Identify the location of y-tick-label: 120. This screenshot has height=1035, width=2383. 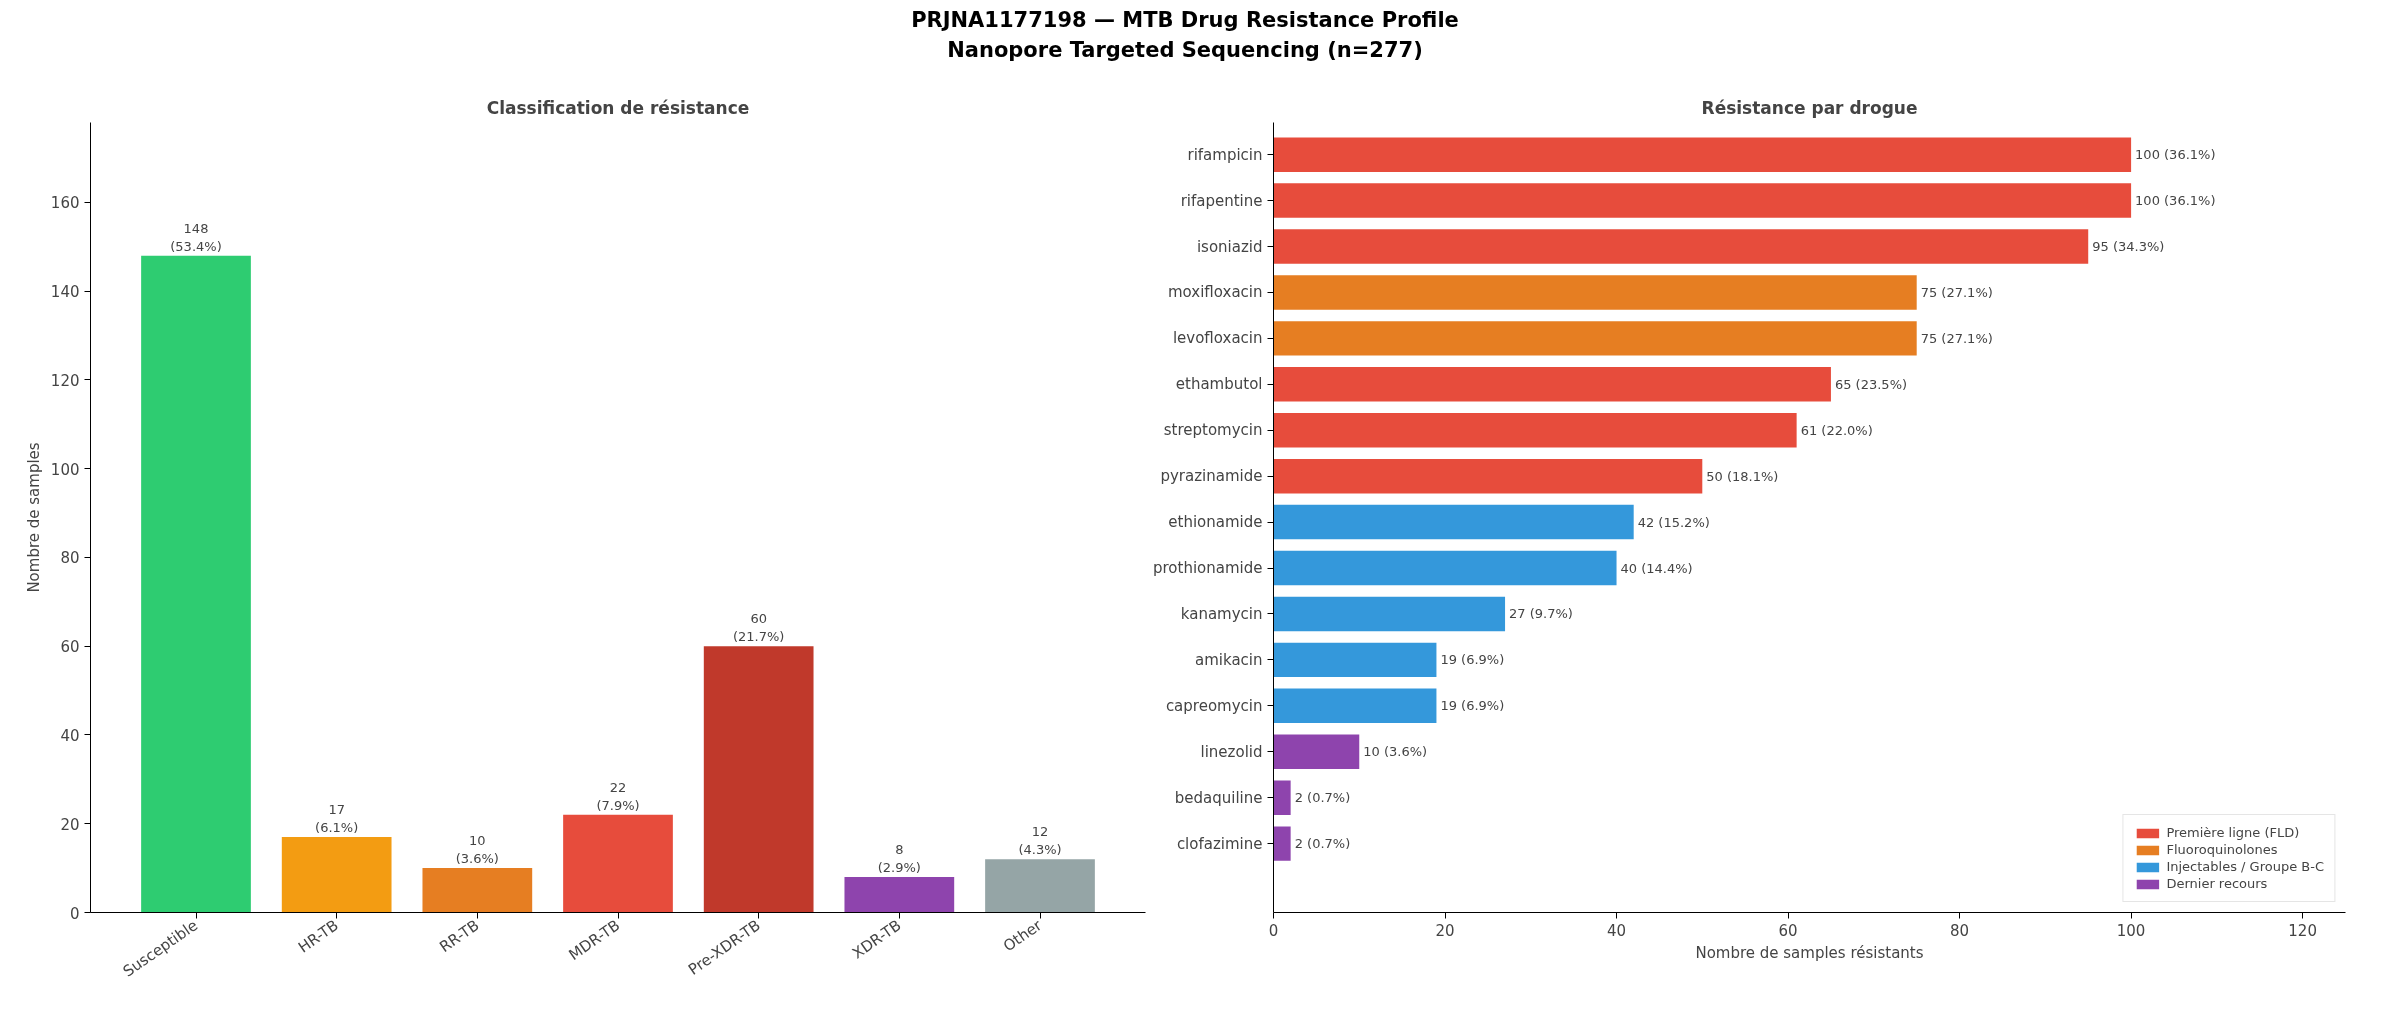
(65, 380).